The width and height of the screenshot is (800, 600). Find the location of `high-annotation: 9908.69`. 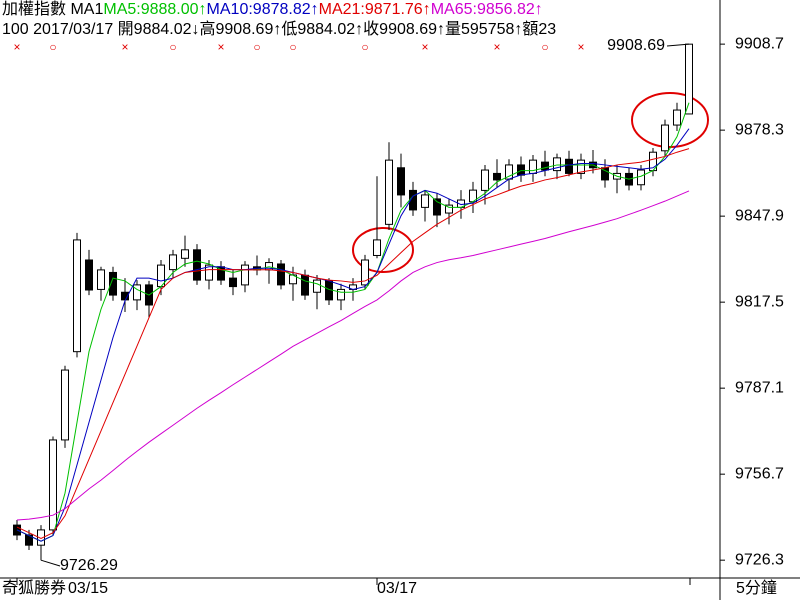

high-annotation: 9908.69 is located at coordinates (636, 45).